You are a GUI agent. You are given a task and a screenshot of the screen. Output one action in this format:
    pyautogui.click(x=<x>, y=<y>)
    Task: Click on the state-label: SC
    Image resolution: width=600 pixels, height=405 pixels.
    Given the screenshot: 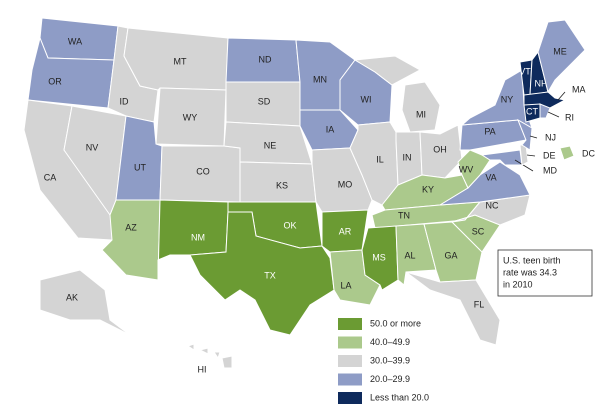 What is the action you would take?
    pyautogui.click(x=478, y=231)
    